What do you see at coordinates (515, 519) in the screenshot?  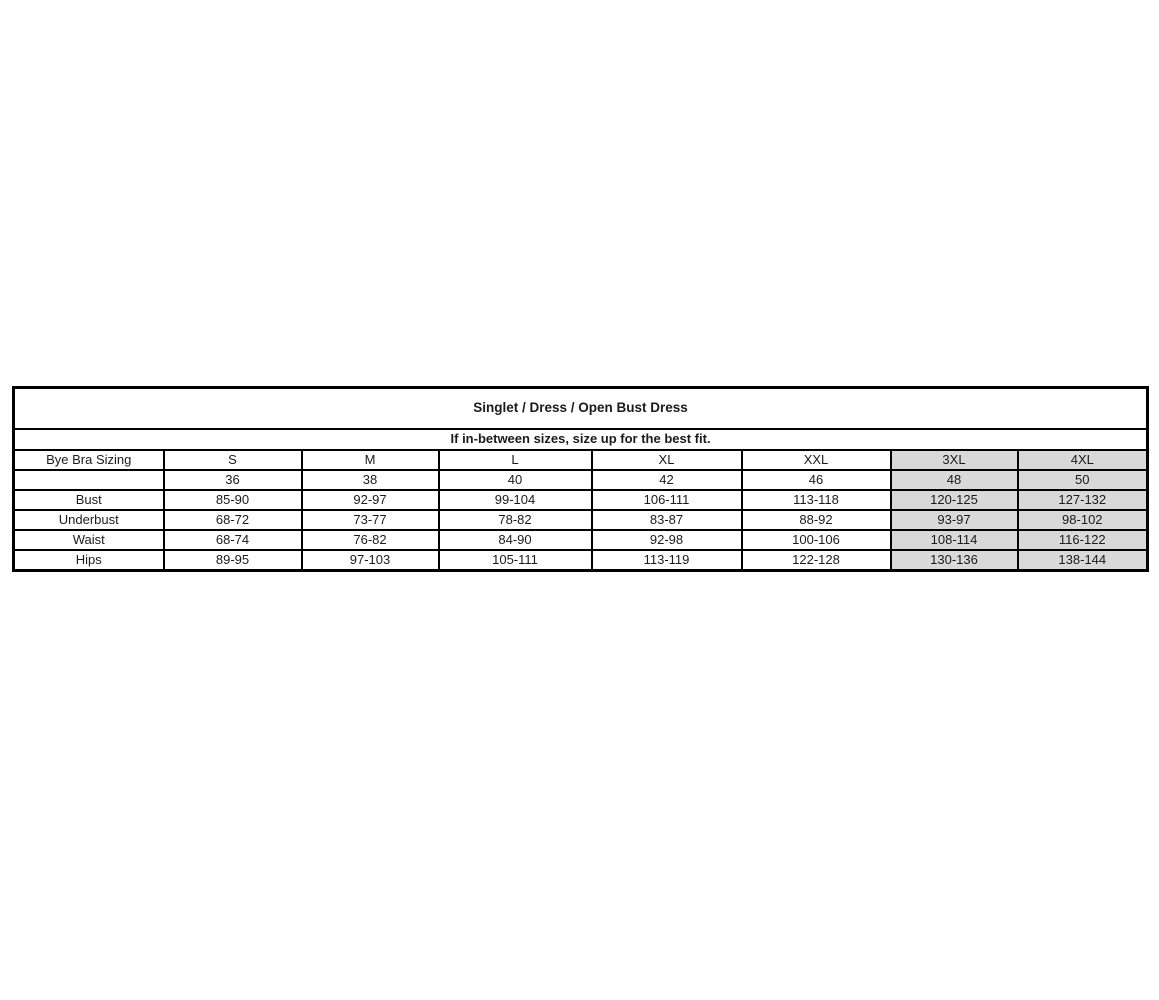 I see `measurement-cell: 78-82` at bounding box center [515, 519].